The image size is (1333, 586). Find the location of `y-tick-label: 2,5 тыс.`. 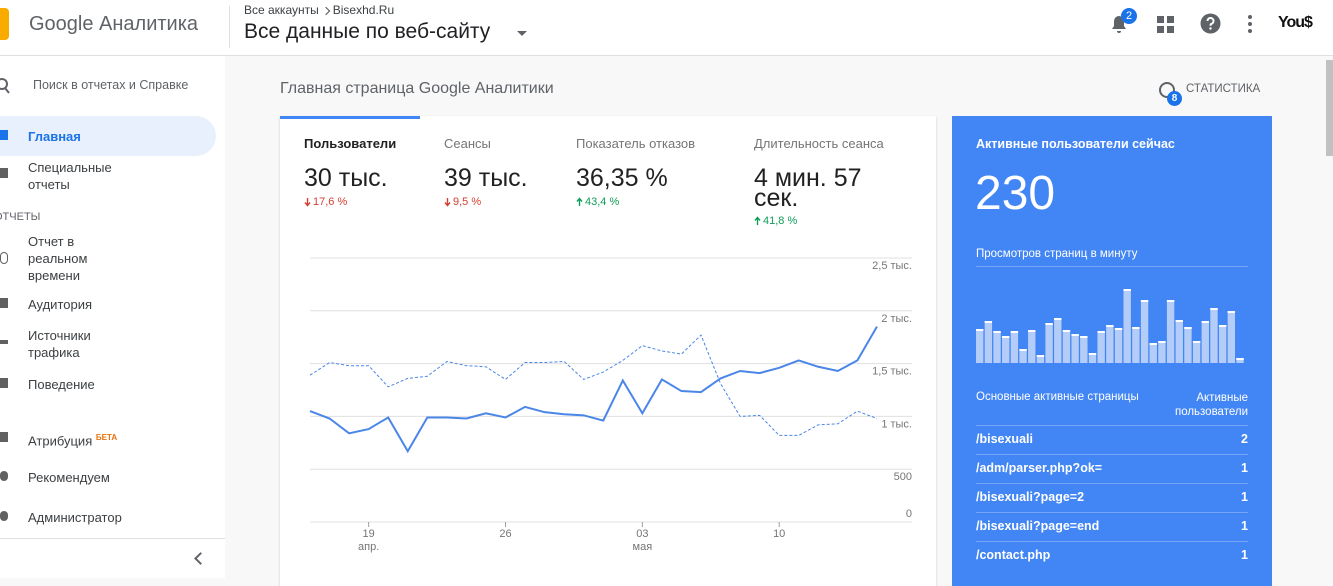

y-tick-label: 2,5 тыс. is located at coordinates (892, 266).